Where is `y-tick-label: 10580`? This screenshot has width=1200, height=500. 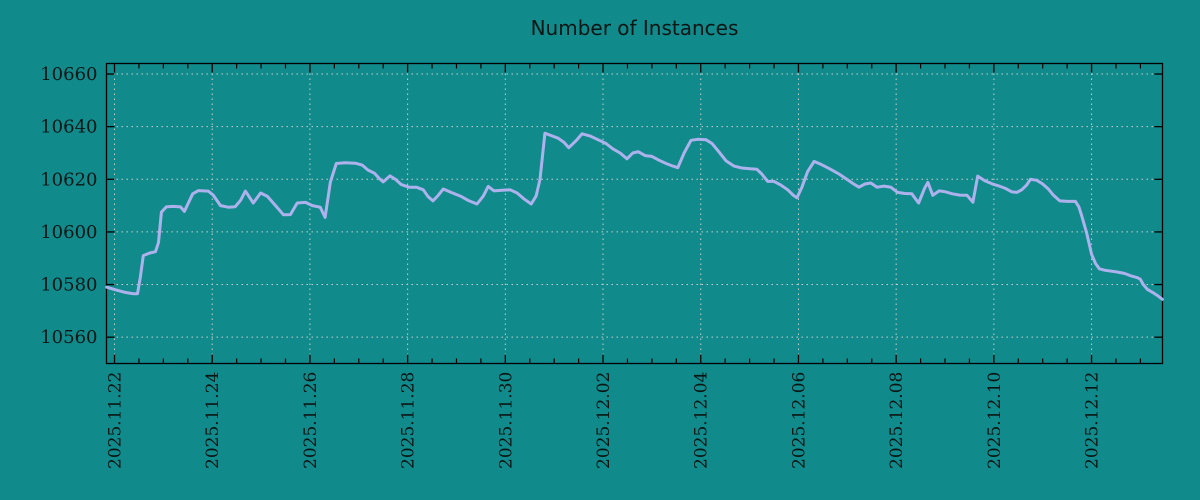 y-tick-label: 10580 is located at coordinates (68, 285).